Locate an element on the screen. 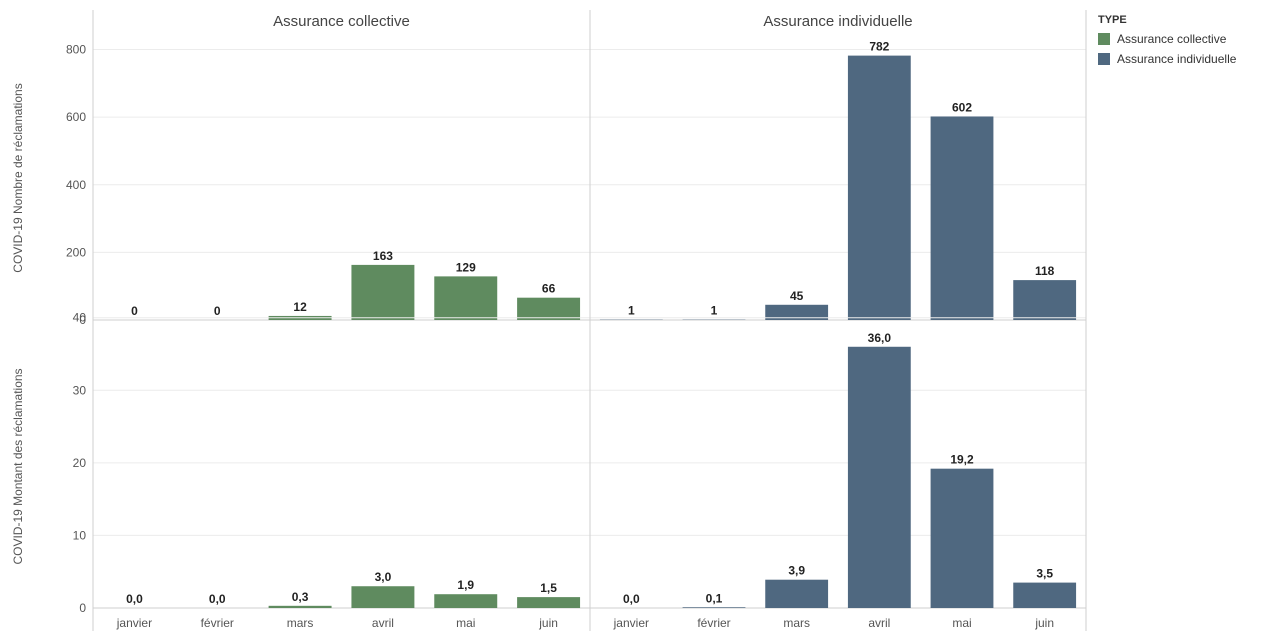  column-header-1: Assurance individuelle is located at coordinates (837, 21).